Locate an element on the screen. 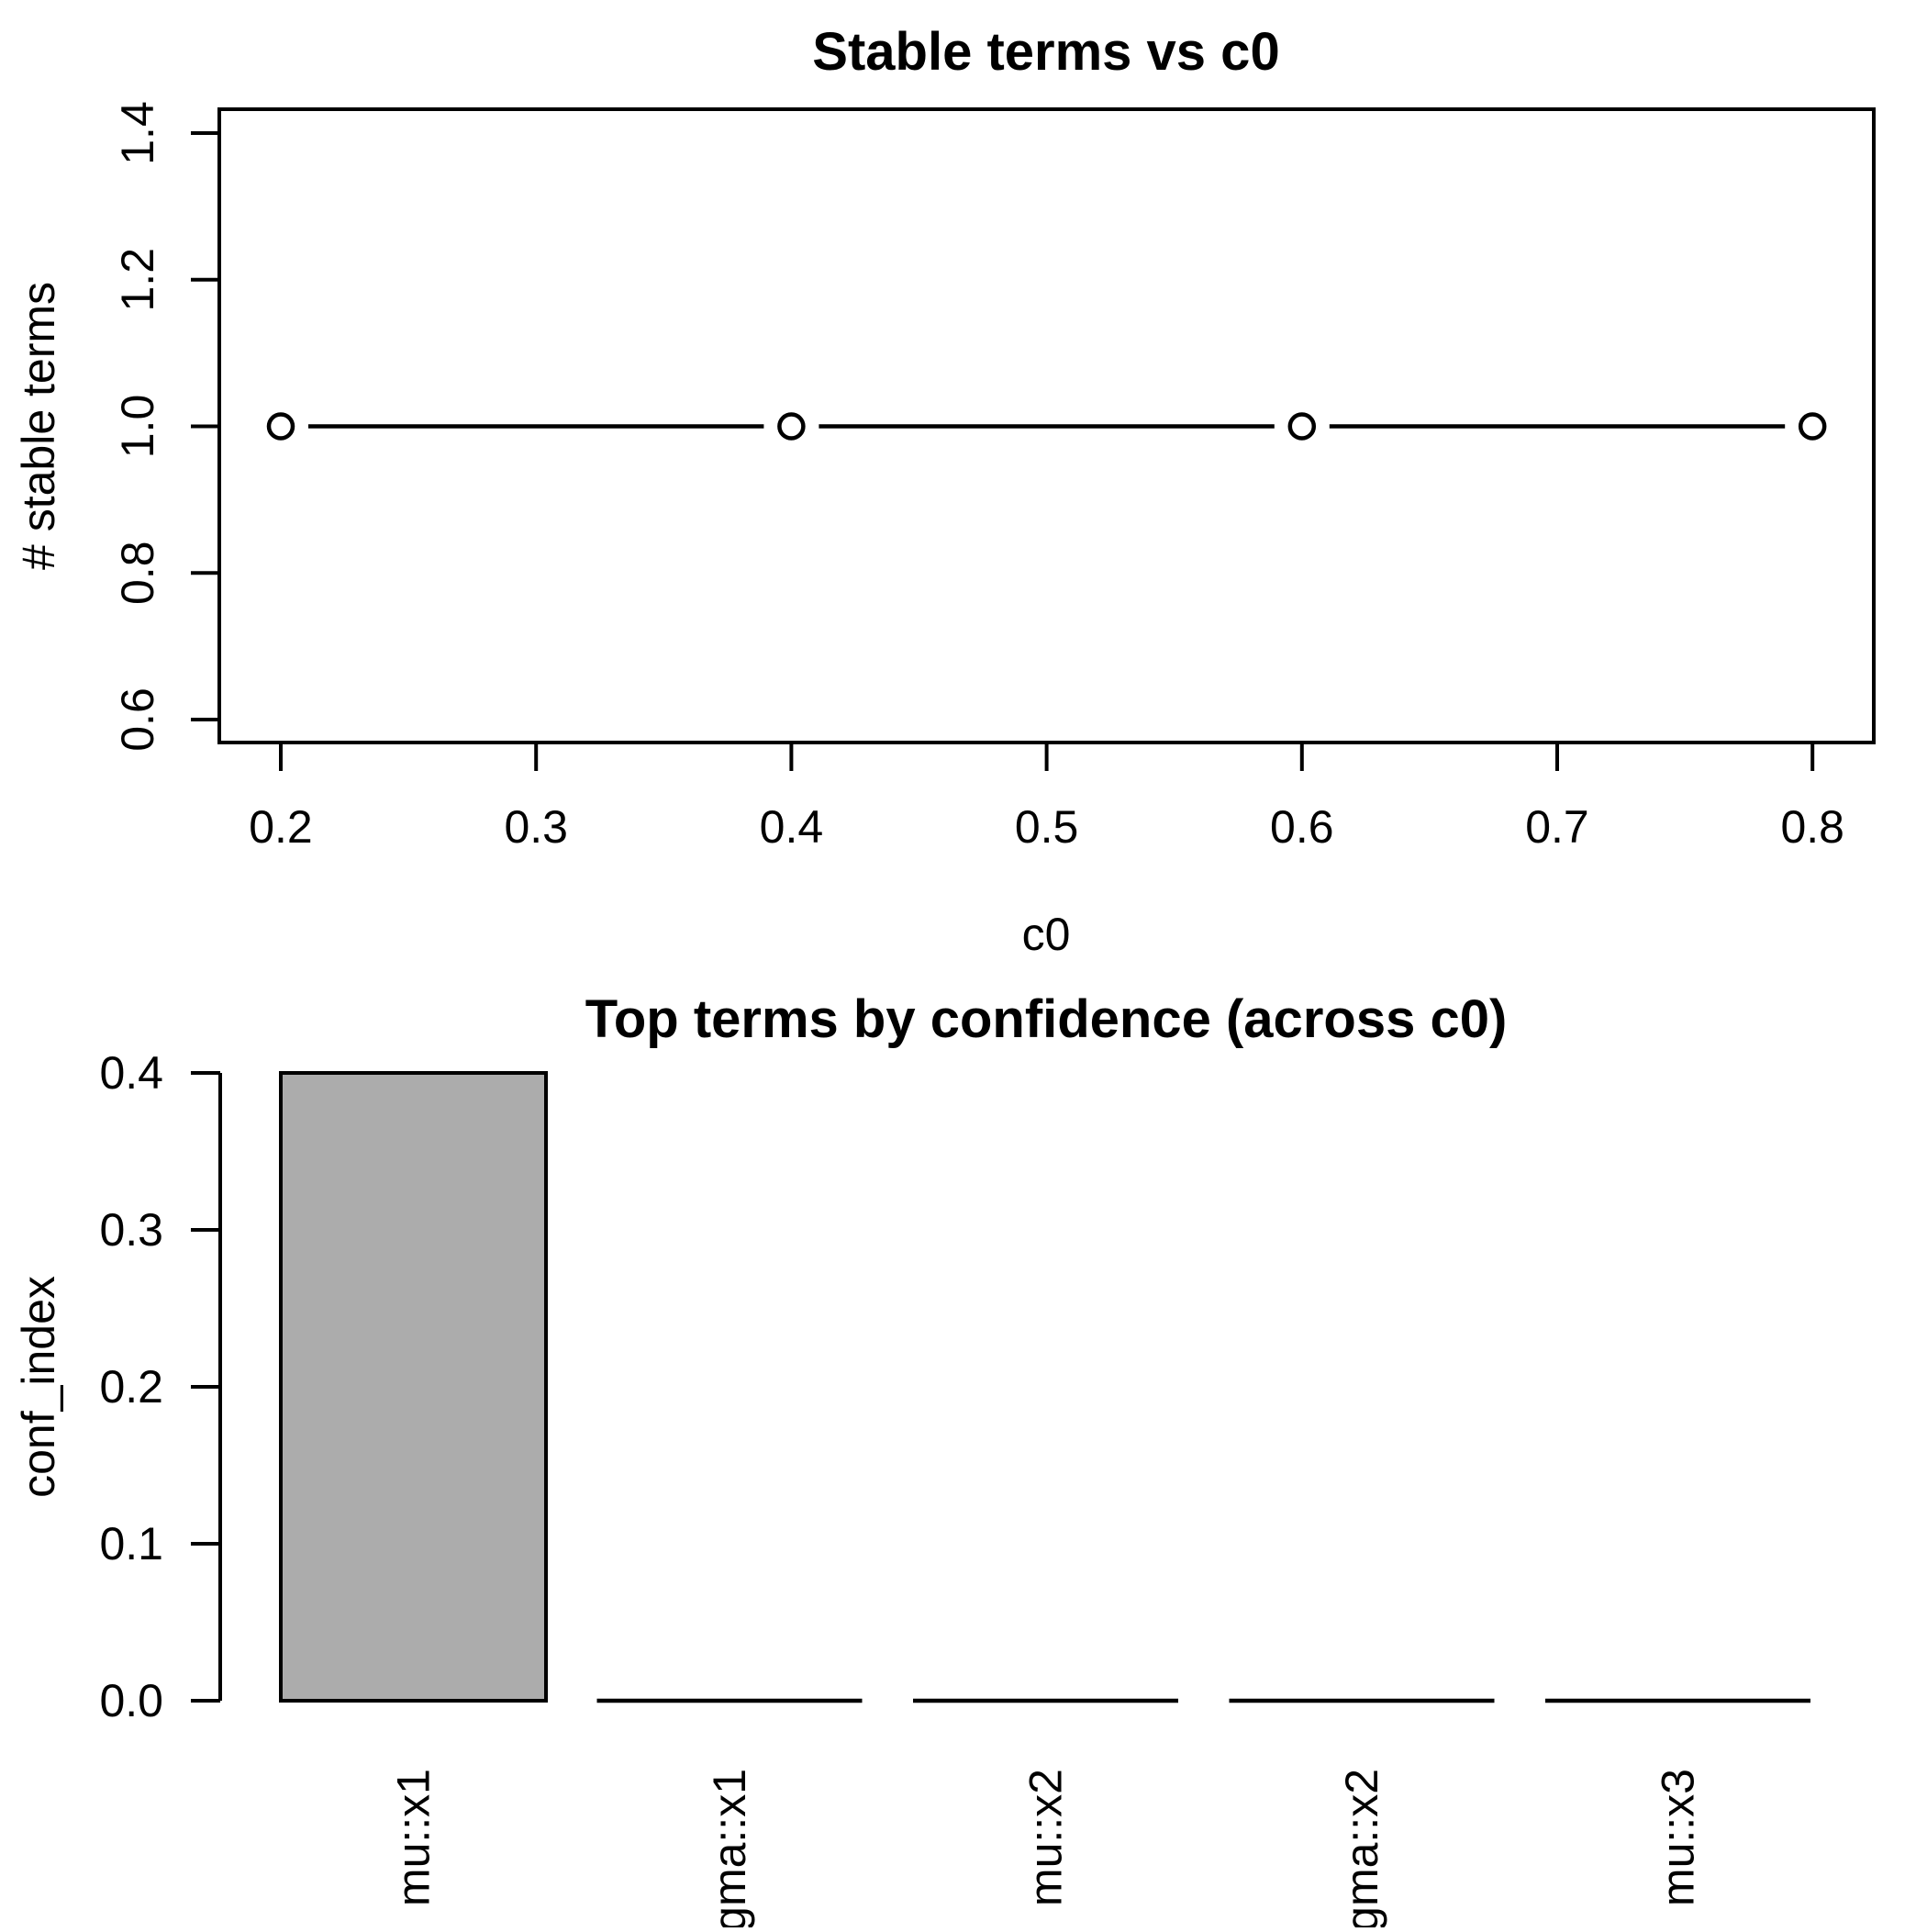  chart1-x-axis: 0.2 0.3 0.4 0.5 0.6 0.7 0.8 is located at coordinates (1046, 798).